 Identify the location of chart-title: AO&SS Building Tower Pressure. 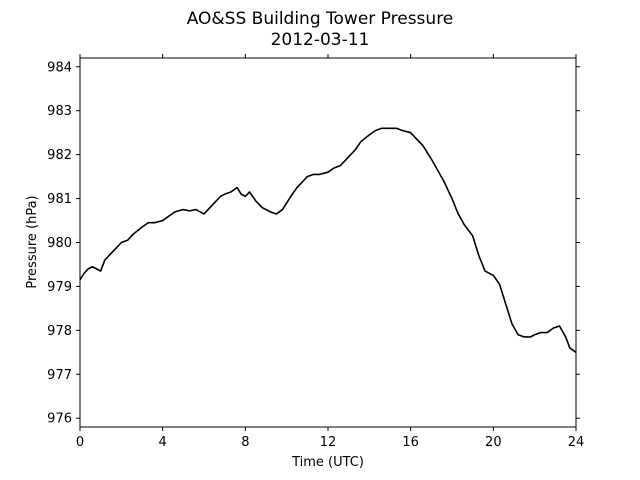
(320, 19).